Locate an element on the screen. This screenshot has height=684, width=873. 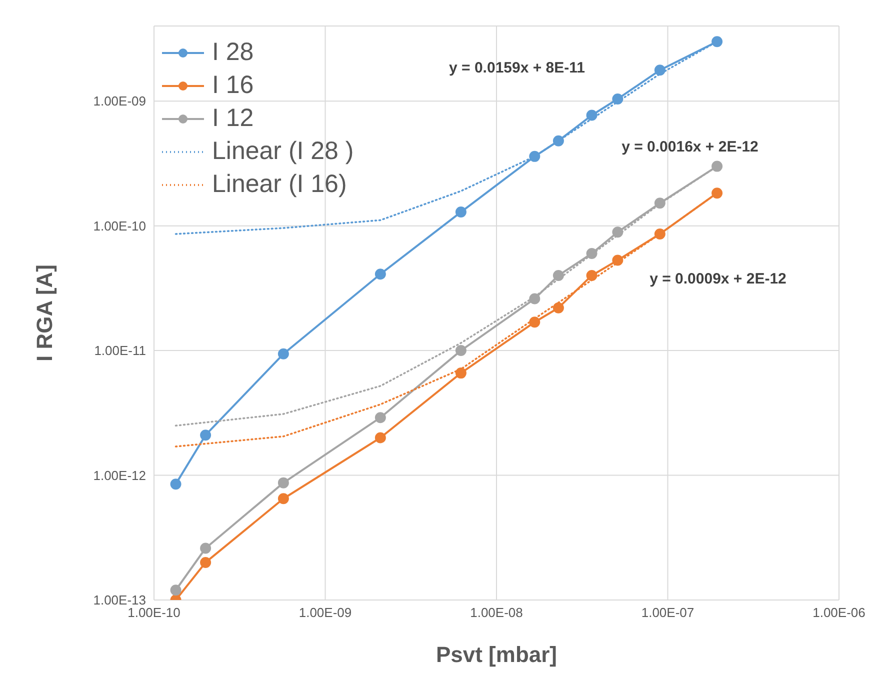
x-tick-label: 1.00E-08 is located at coordinates (496, 612).